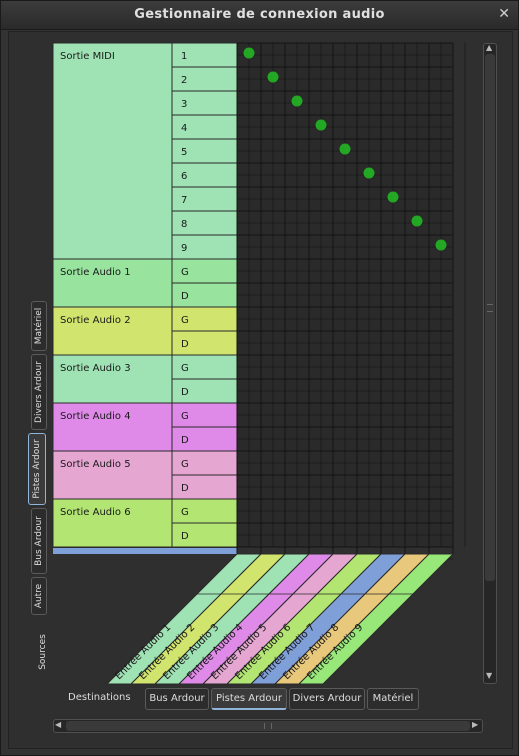 This screenshot has width=519, height=756. I want to click on source-tab-materiel: Matériel, so click(39, 326).